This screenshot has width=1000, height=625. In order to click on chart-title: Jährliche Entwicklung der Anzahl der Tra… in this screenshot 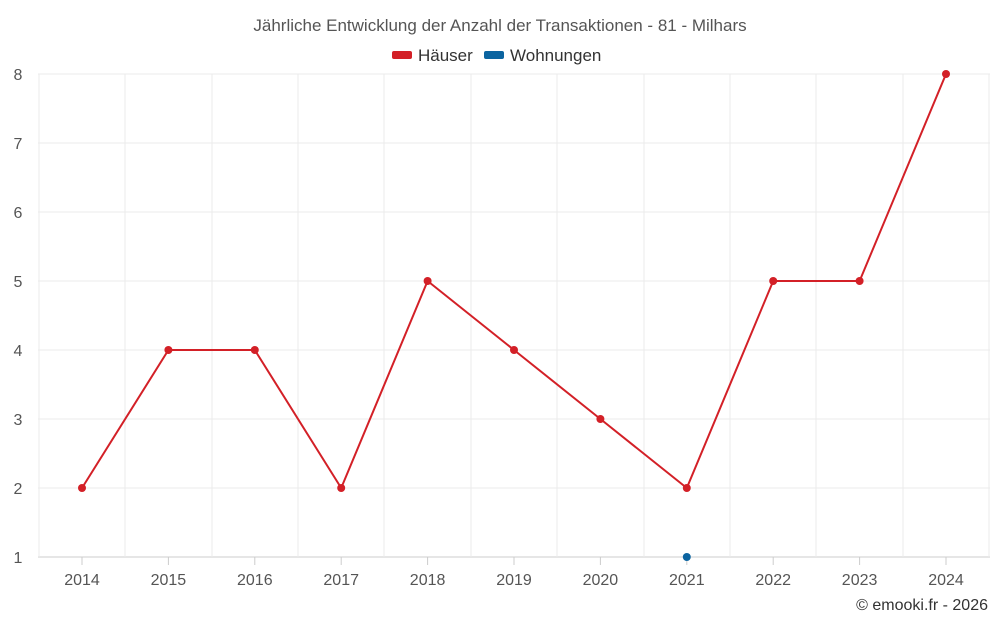, I will do `click(499, 25)`.